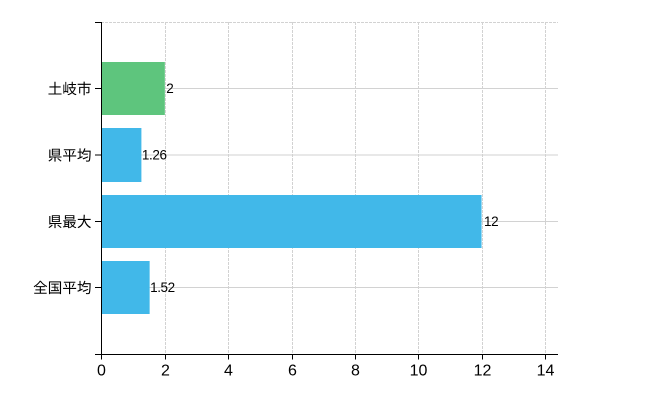  I want to click on svg-text: 0, so click(101, 371).